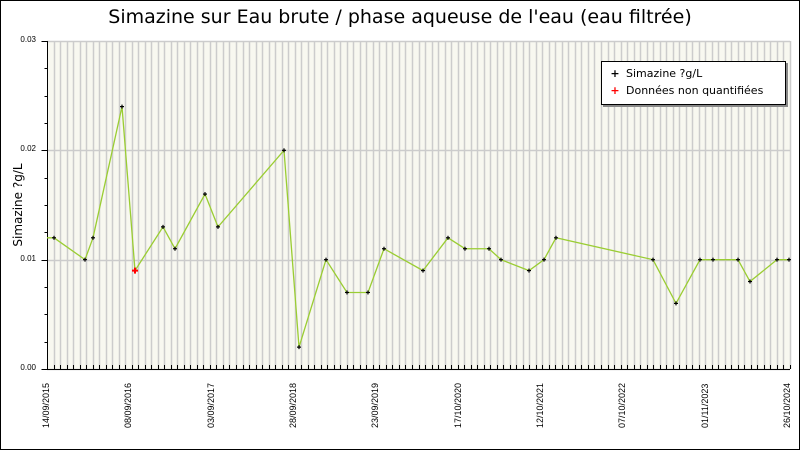 The width and height of the screenshot is (800, 450). I want to click on x-tick-label: 14/09/2015, so click(46, 405).